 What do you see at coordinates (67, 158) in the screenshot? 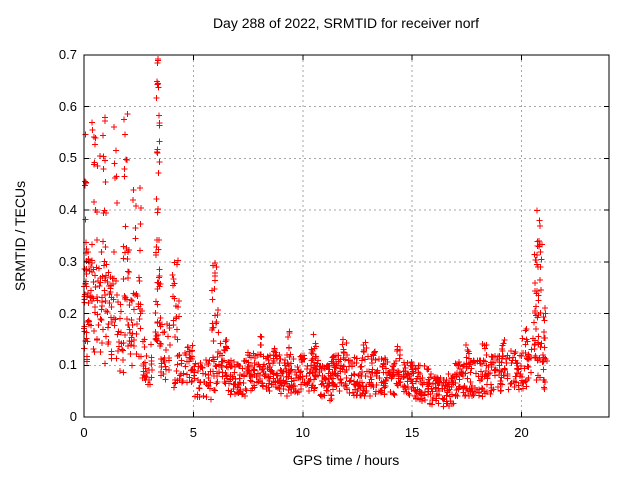
I see `y-tick-label: 0.5` at bounding box center [67, 158].